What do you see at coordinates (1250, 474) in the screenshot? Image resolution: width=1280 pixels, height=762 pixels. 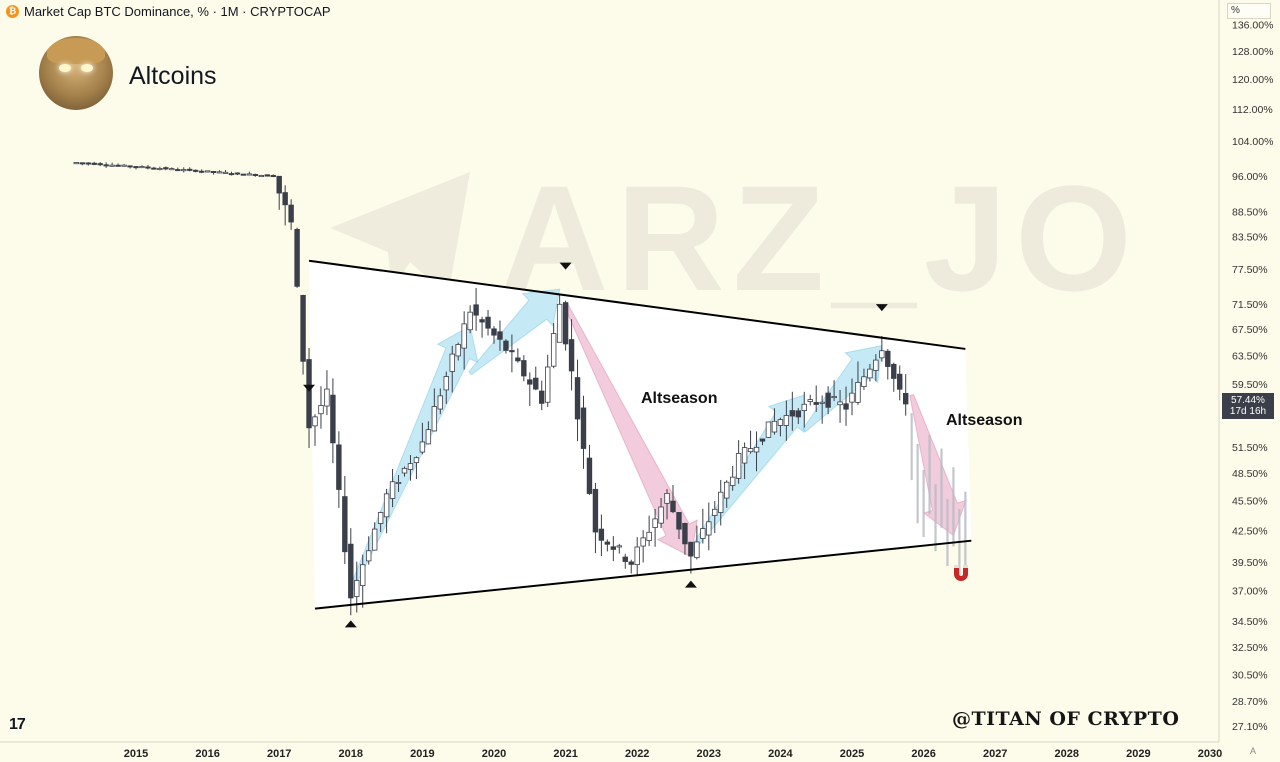 I see `y-tick-label: 48.50%` at bounding box center [1250, 474].